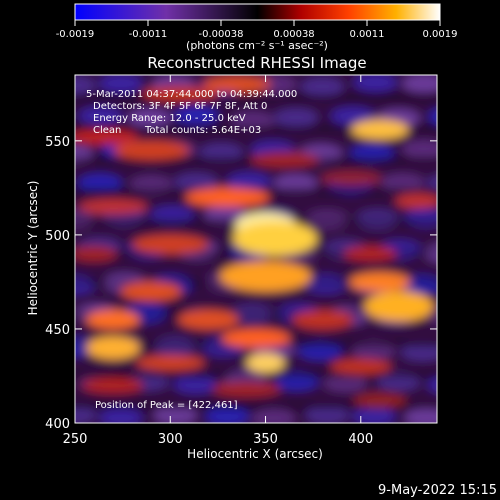 This screenshot has width=500, height=500. What do you see at coordinates (257, 45) in the screenshot?
I see `colorbar-unit-label: (photons cm⁻² s⁻¹ asec⁻²)` at bounding box center [257, 45].